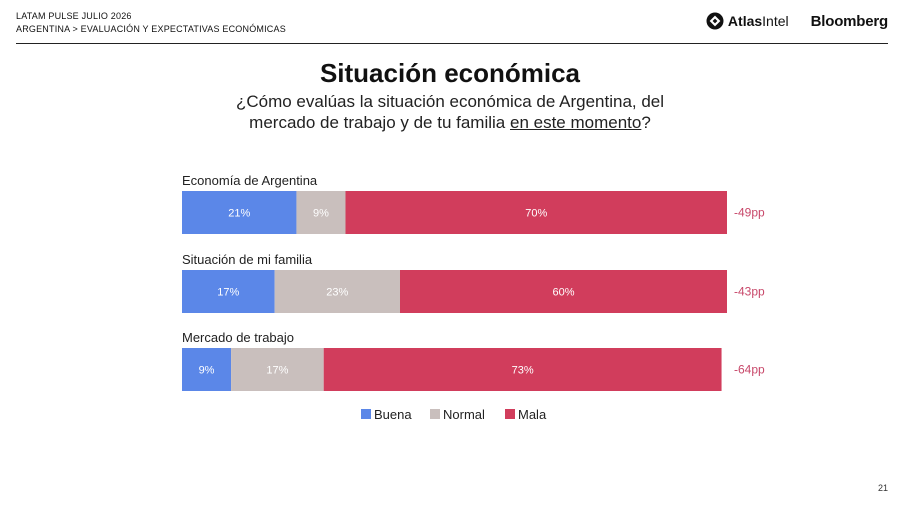 The image size is (900, 505). I want to click on legend-label-buena: Buena, so click(393, 414).